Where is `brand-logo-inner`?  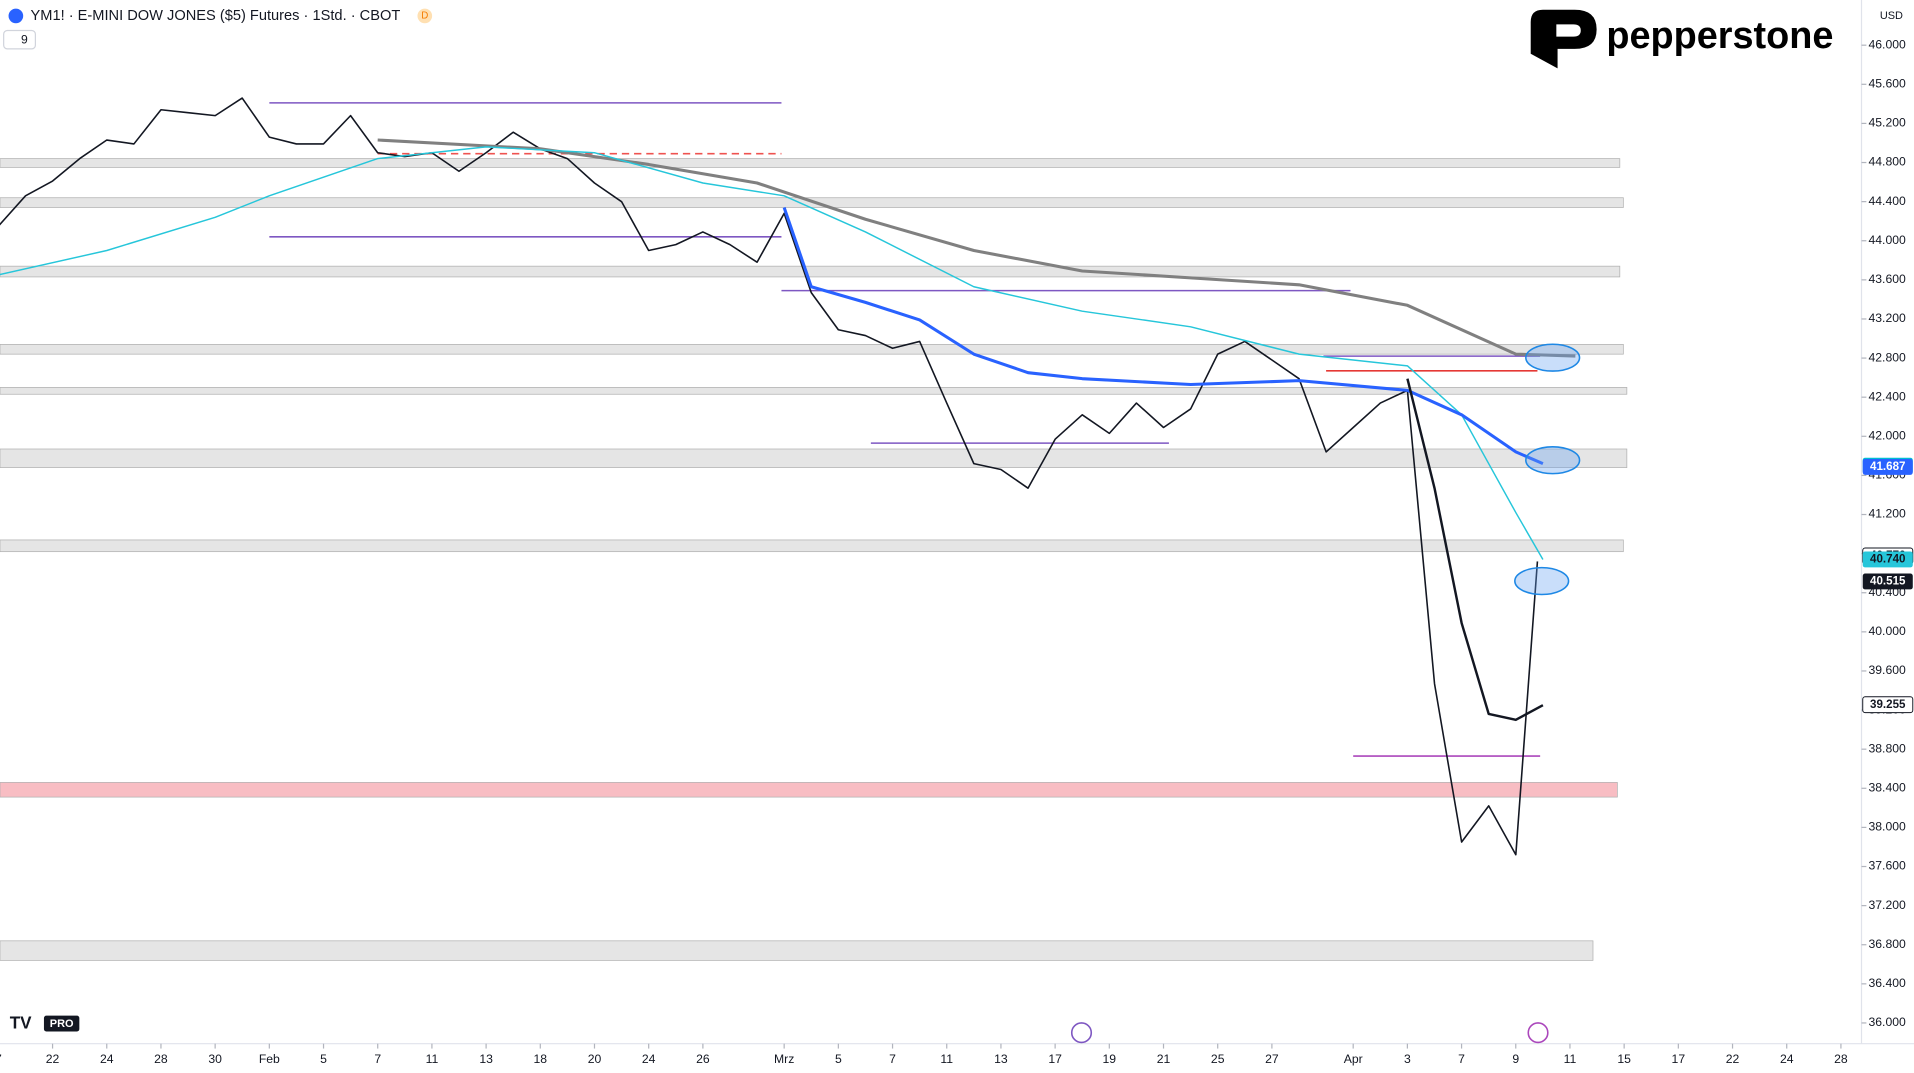 brand-logo-inner is located at coordinates (1568, 30).